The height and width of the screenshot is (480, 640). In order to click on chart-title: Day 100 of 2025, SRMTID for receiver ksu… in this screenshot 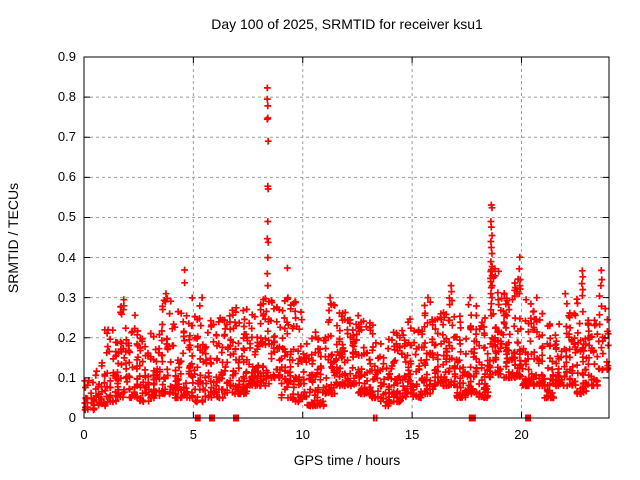, I will do `click(347, 24)`.